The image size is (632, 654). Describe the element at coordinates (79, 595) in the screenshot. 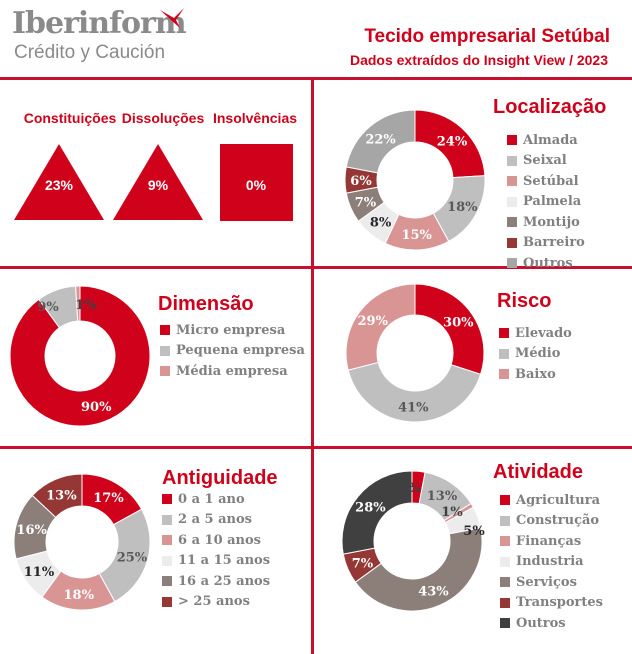

I see `data-label: 18%` at that location.